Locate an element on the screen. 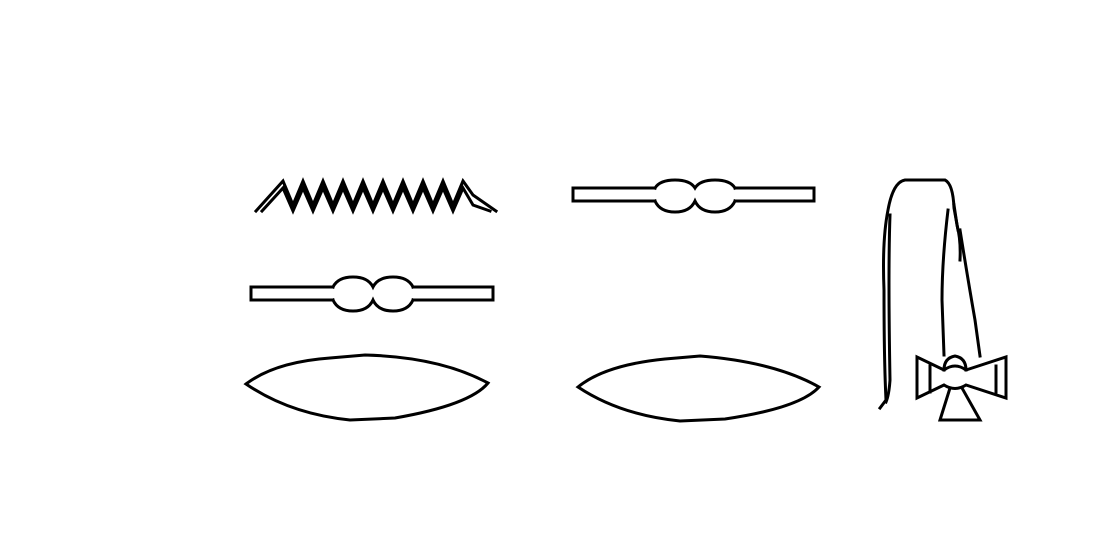  seated-figure-with-flail-icon is located at coordinates (942, 300).